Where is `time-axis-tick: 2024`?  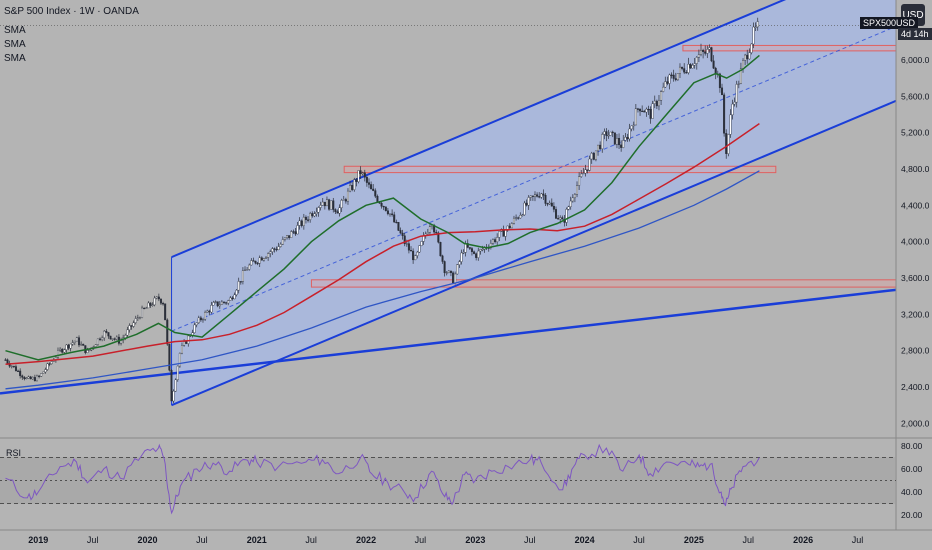 time-axis-tick: 2024 is located at coordinates (585, 540).